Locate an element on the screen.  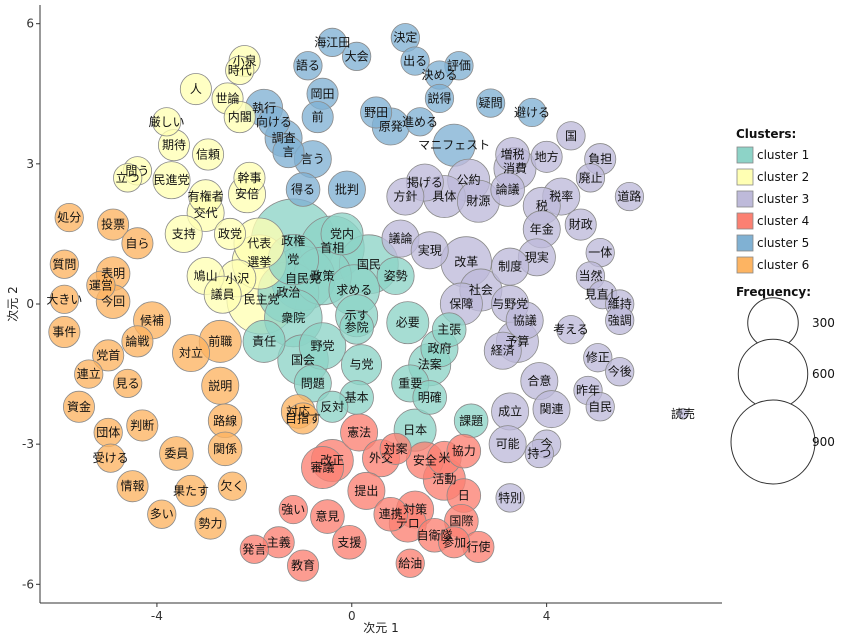
point-label: テロ is located at coordinates (408, 524).